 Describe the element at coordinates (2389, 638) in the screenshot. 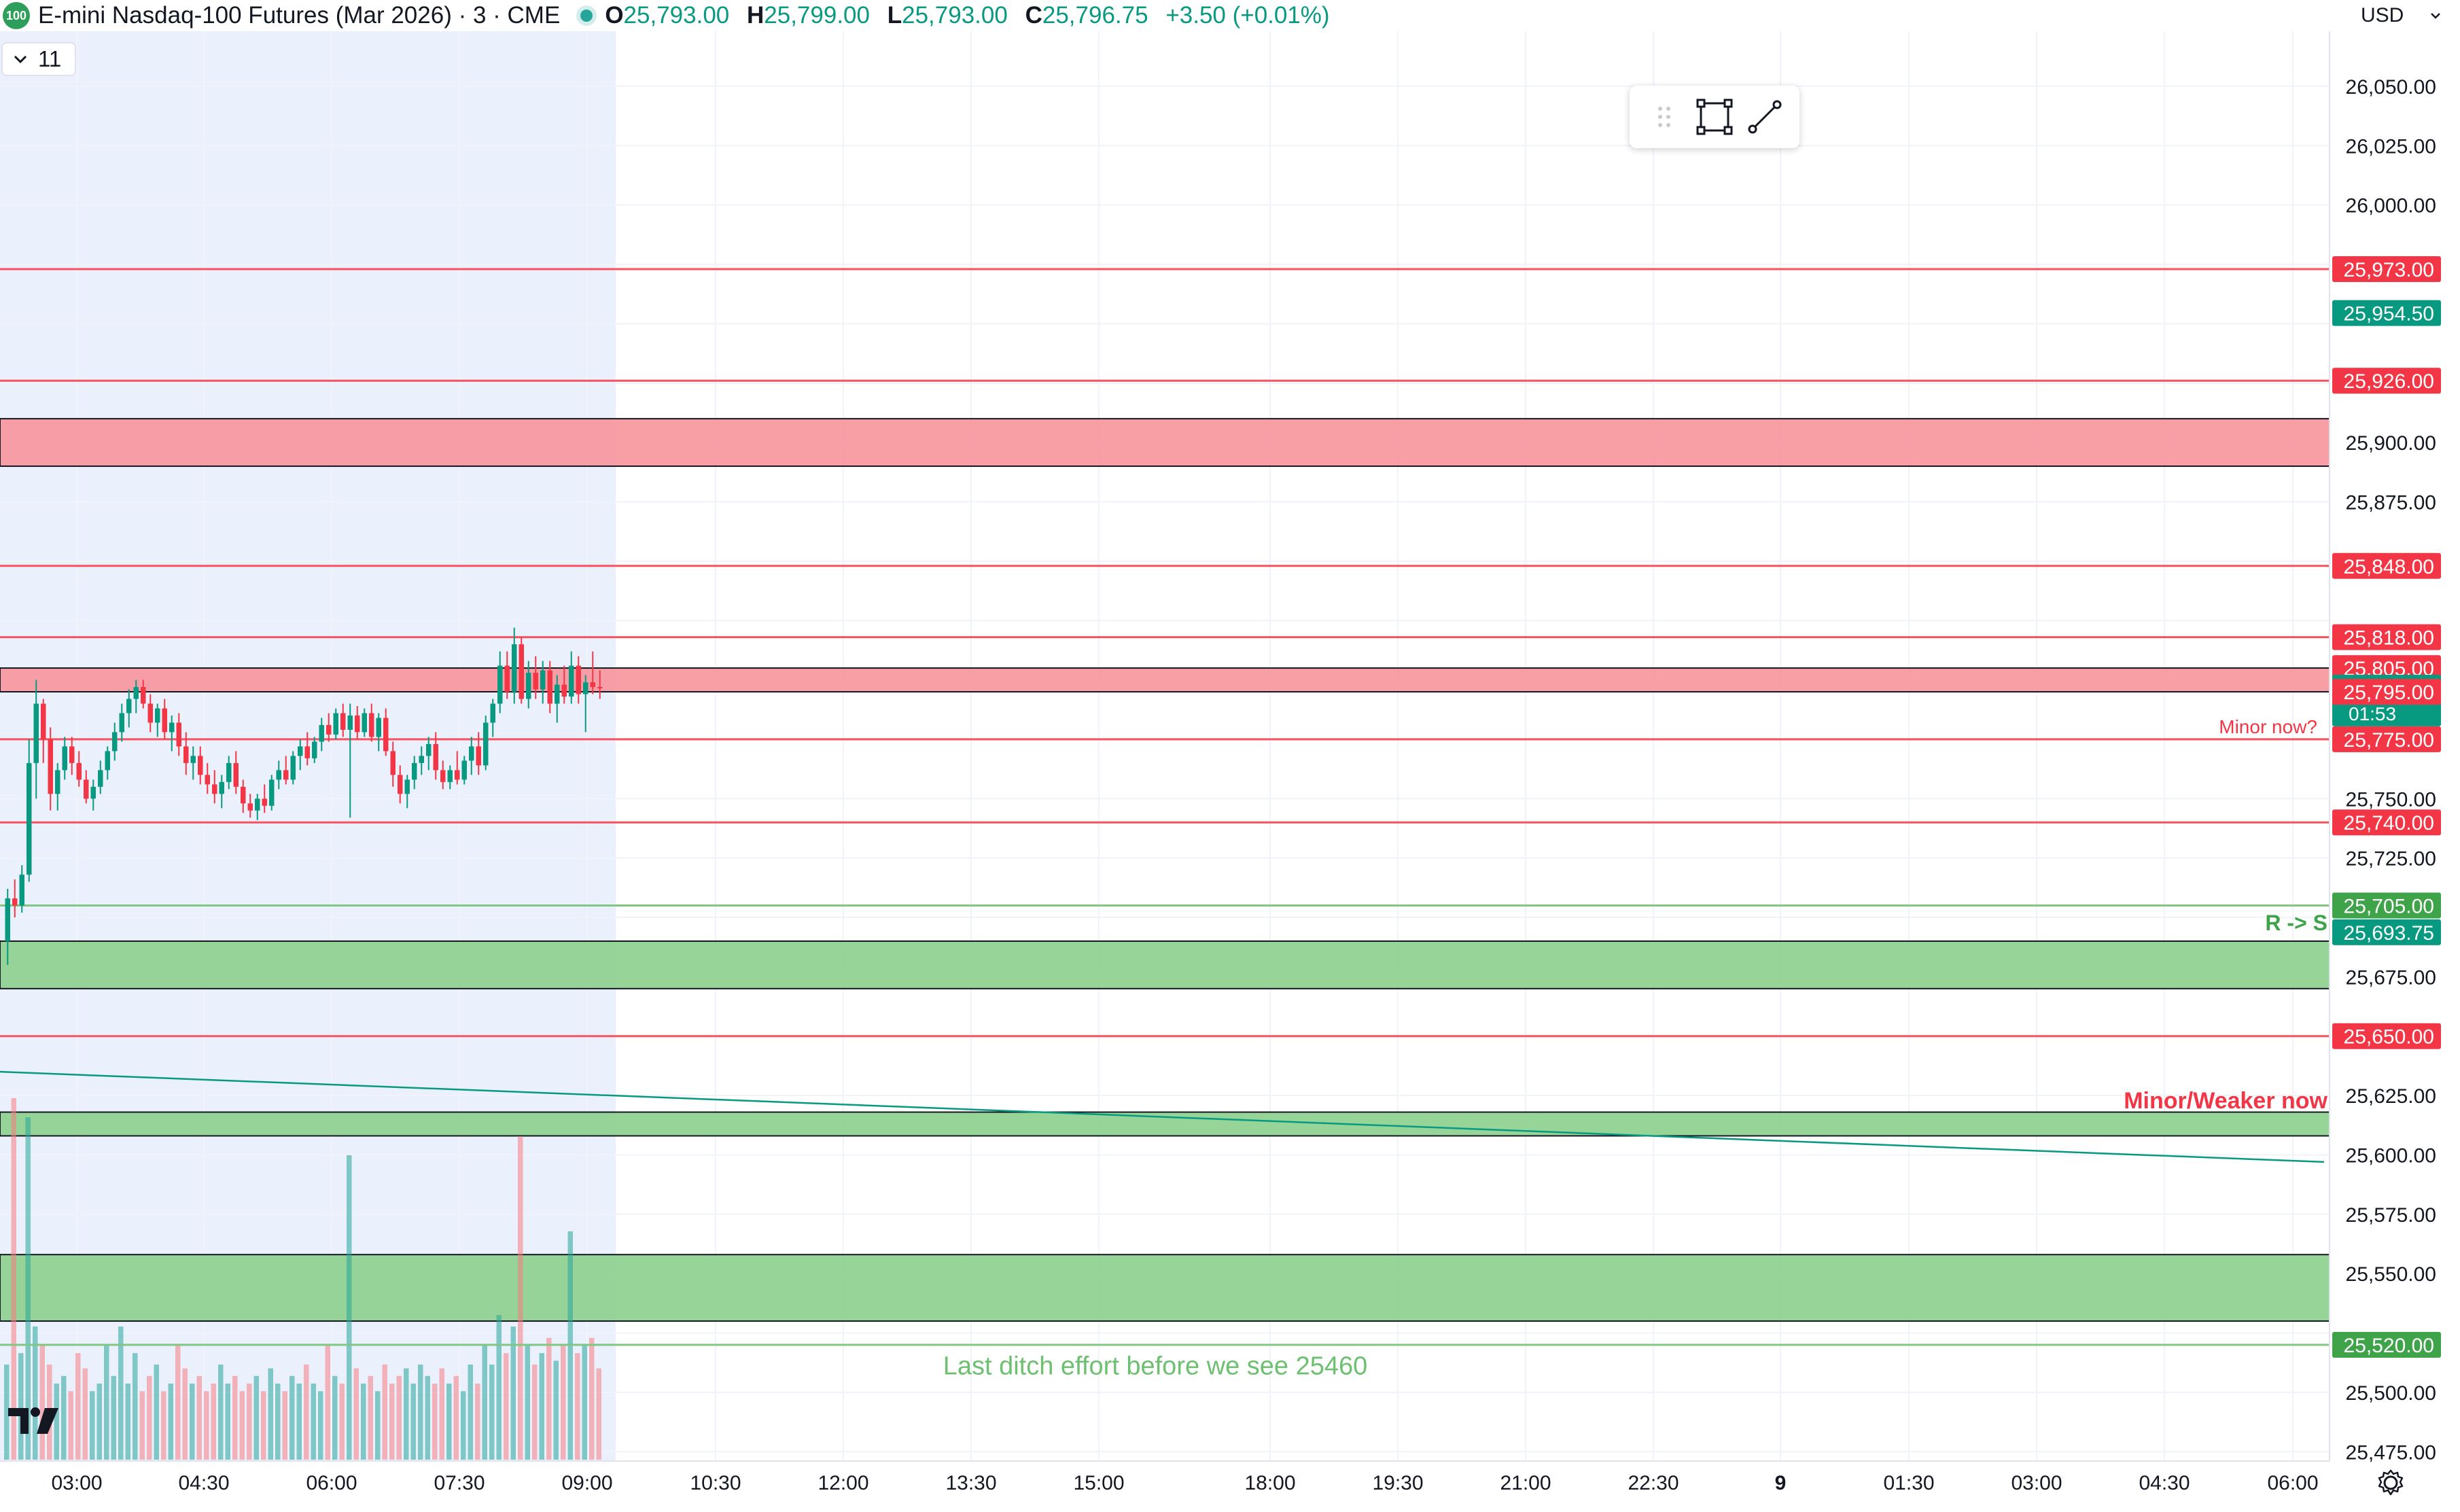

I see `price-label-text: 25,818.00` at that location.